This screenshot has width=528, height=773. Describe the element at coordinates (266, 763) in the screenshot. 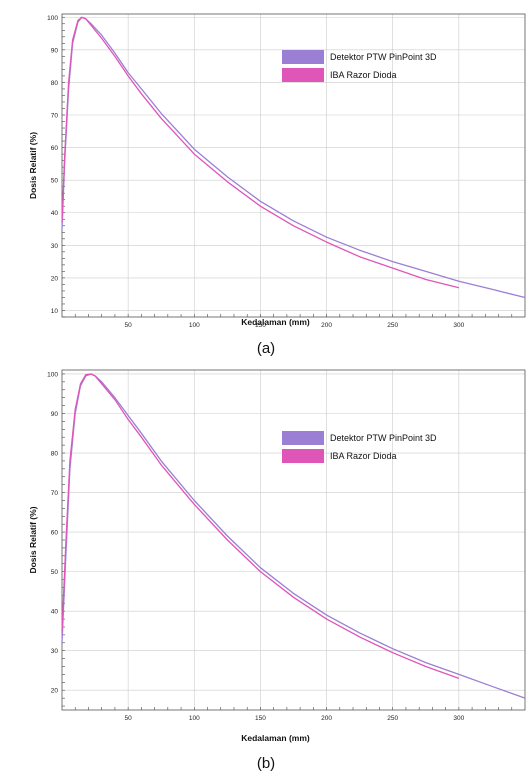

I see `figure-caption: (b)` at that location.